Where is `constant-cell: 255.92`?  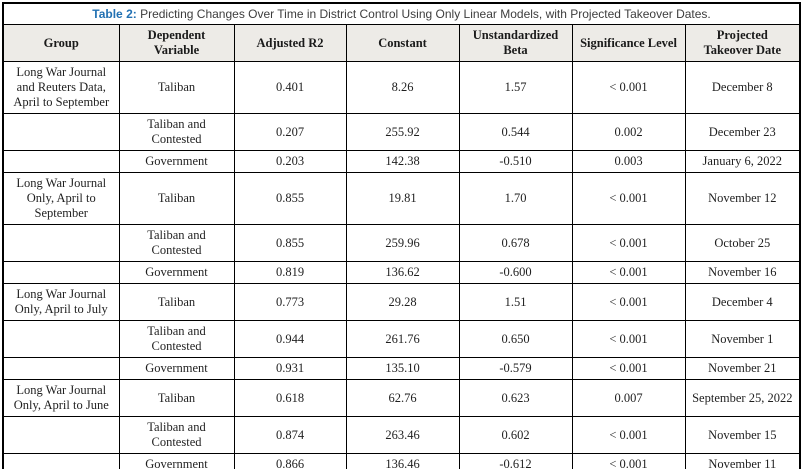
constant-cell: 255.92 is located at coordinates (402, 132).